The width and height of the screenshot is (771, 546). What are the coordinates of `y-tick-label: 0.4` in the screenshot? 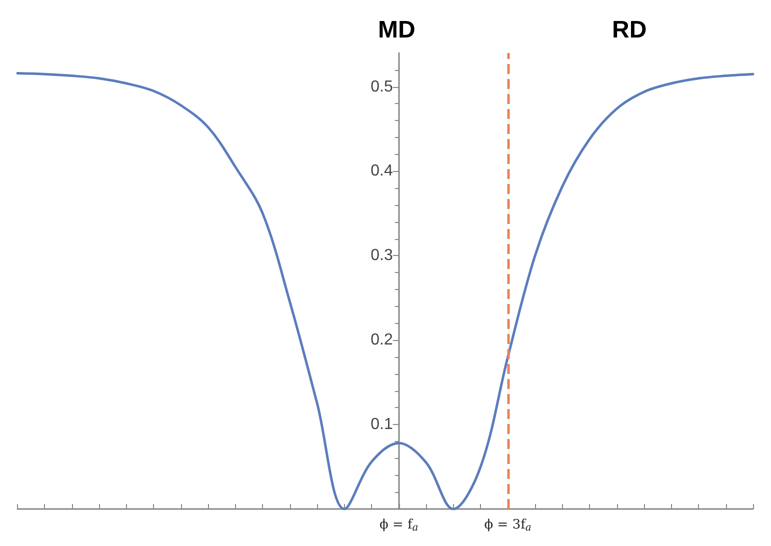 It's located at (381, 171).